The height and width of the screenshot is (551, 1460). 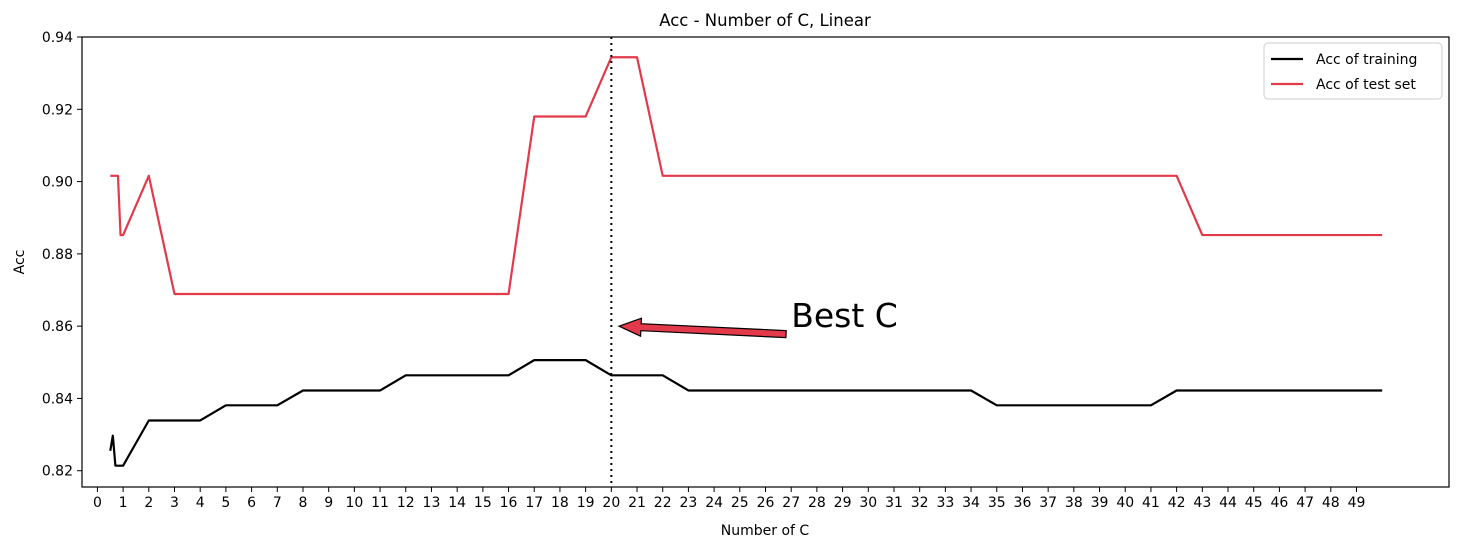 What do you see at coordinates (57, 255) in the screenshot?
I see `y-tick-label: 0.88` at bounding box center [57, 255].